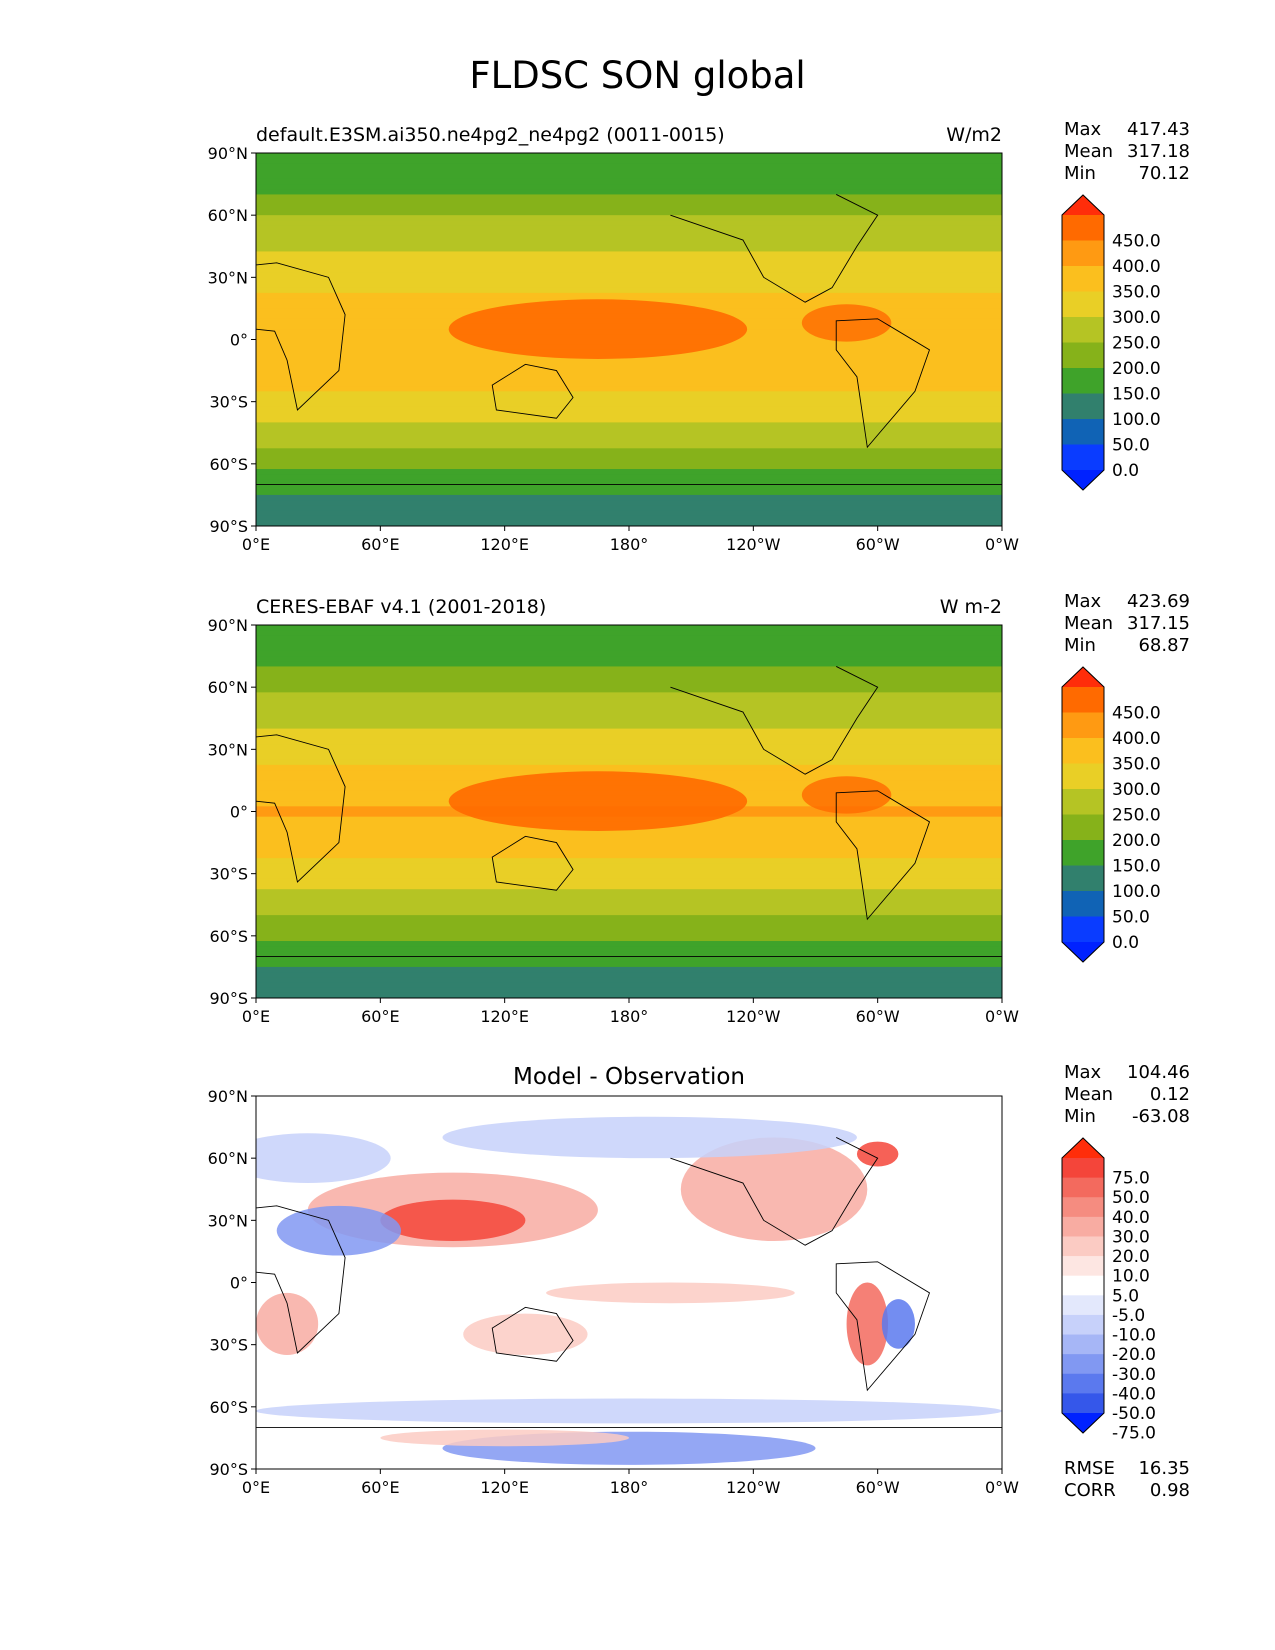  What do you see at coordinates (1131, 1218) in the screenshot?
I see `colorbar-label: 40.0` at bounding box center [1131, 1218].